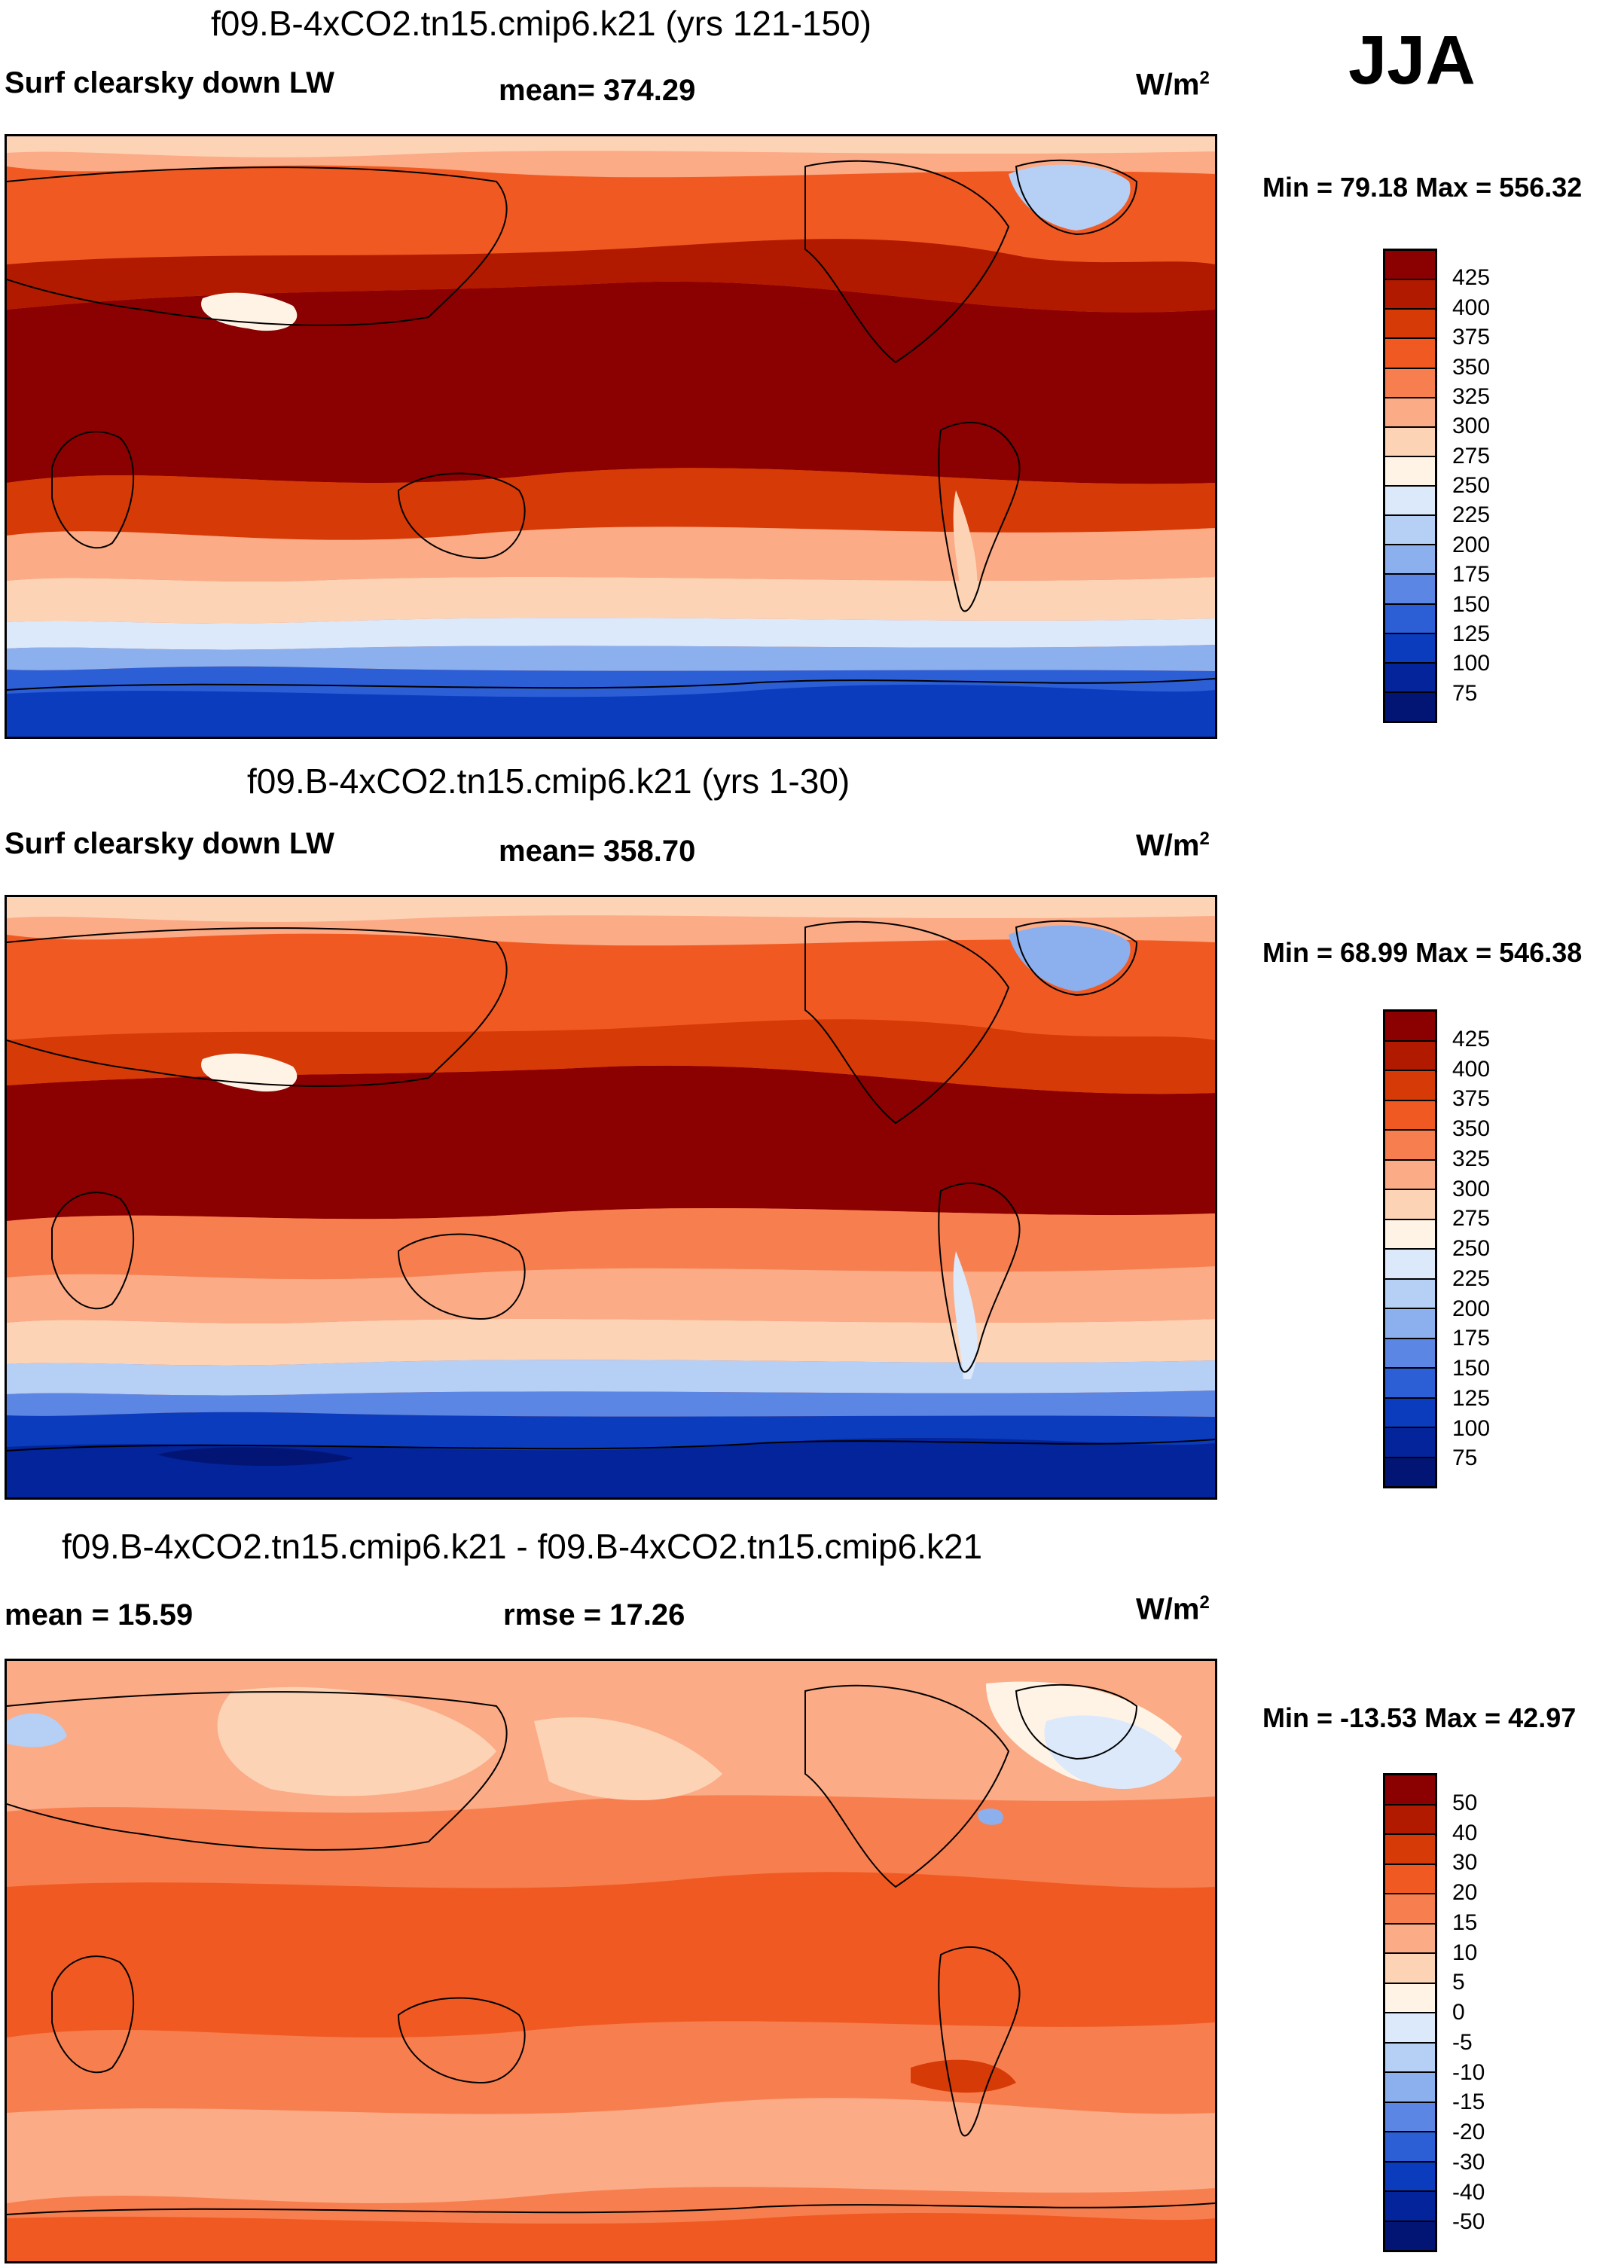 The image size is (1624, 2268). Describe the element at coordinates (1173, 845) in the screenshot. I see `panel-2-units: W/m2` at that location.